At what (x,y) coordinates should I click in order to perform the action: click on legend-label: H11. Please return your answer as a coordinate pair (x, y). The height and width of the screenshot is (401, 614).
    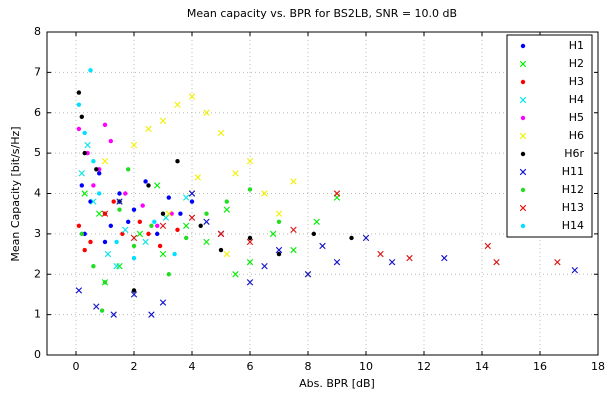
    Looking at the image, I should click on (573, 171).